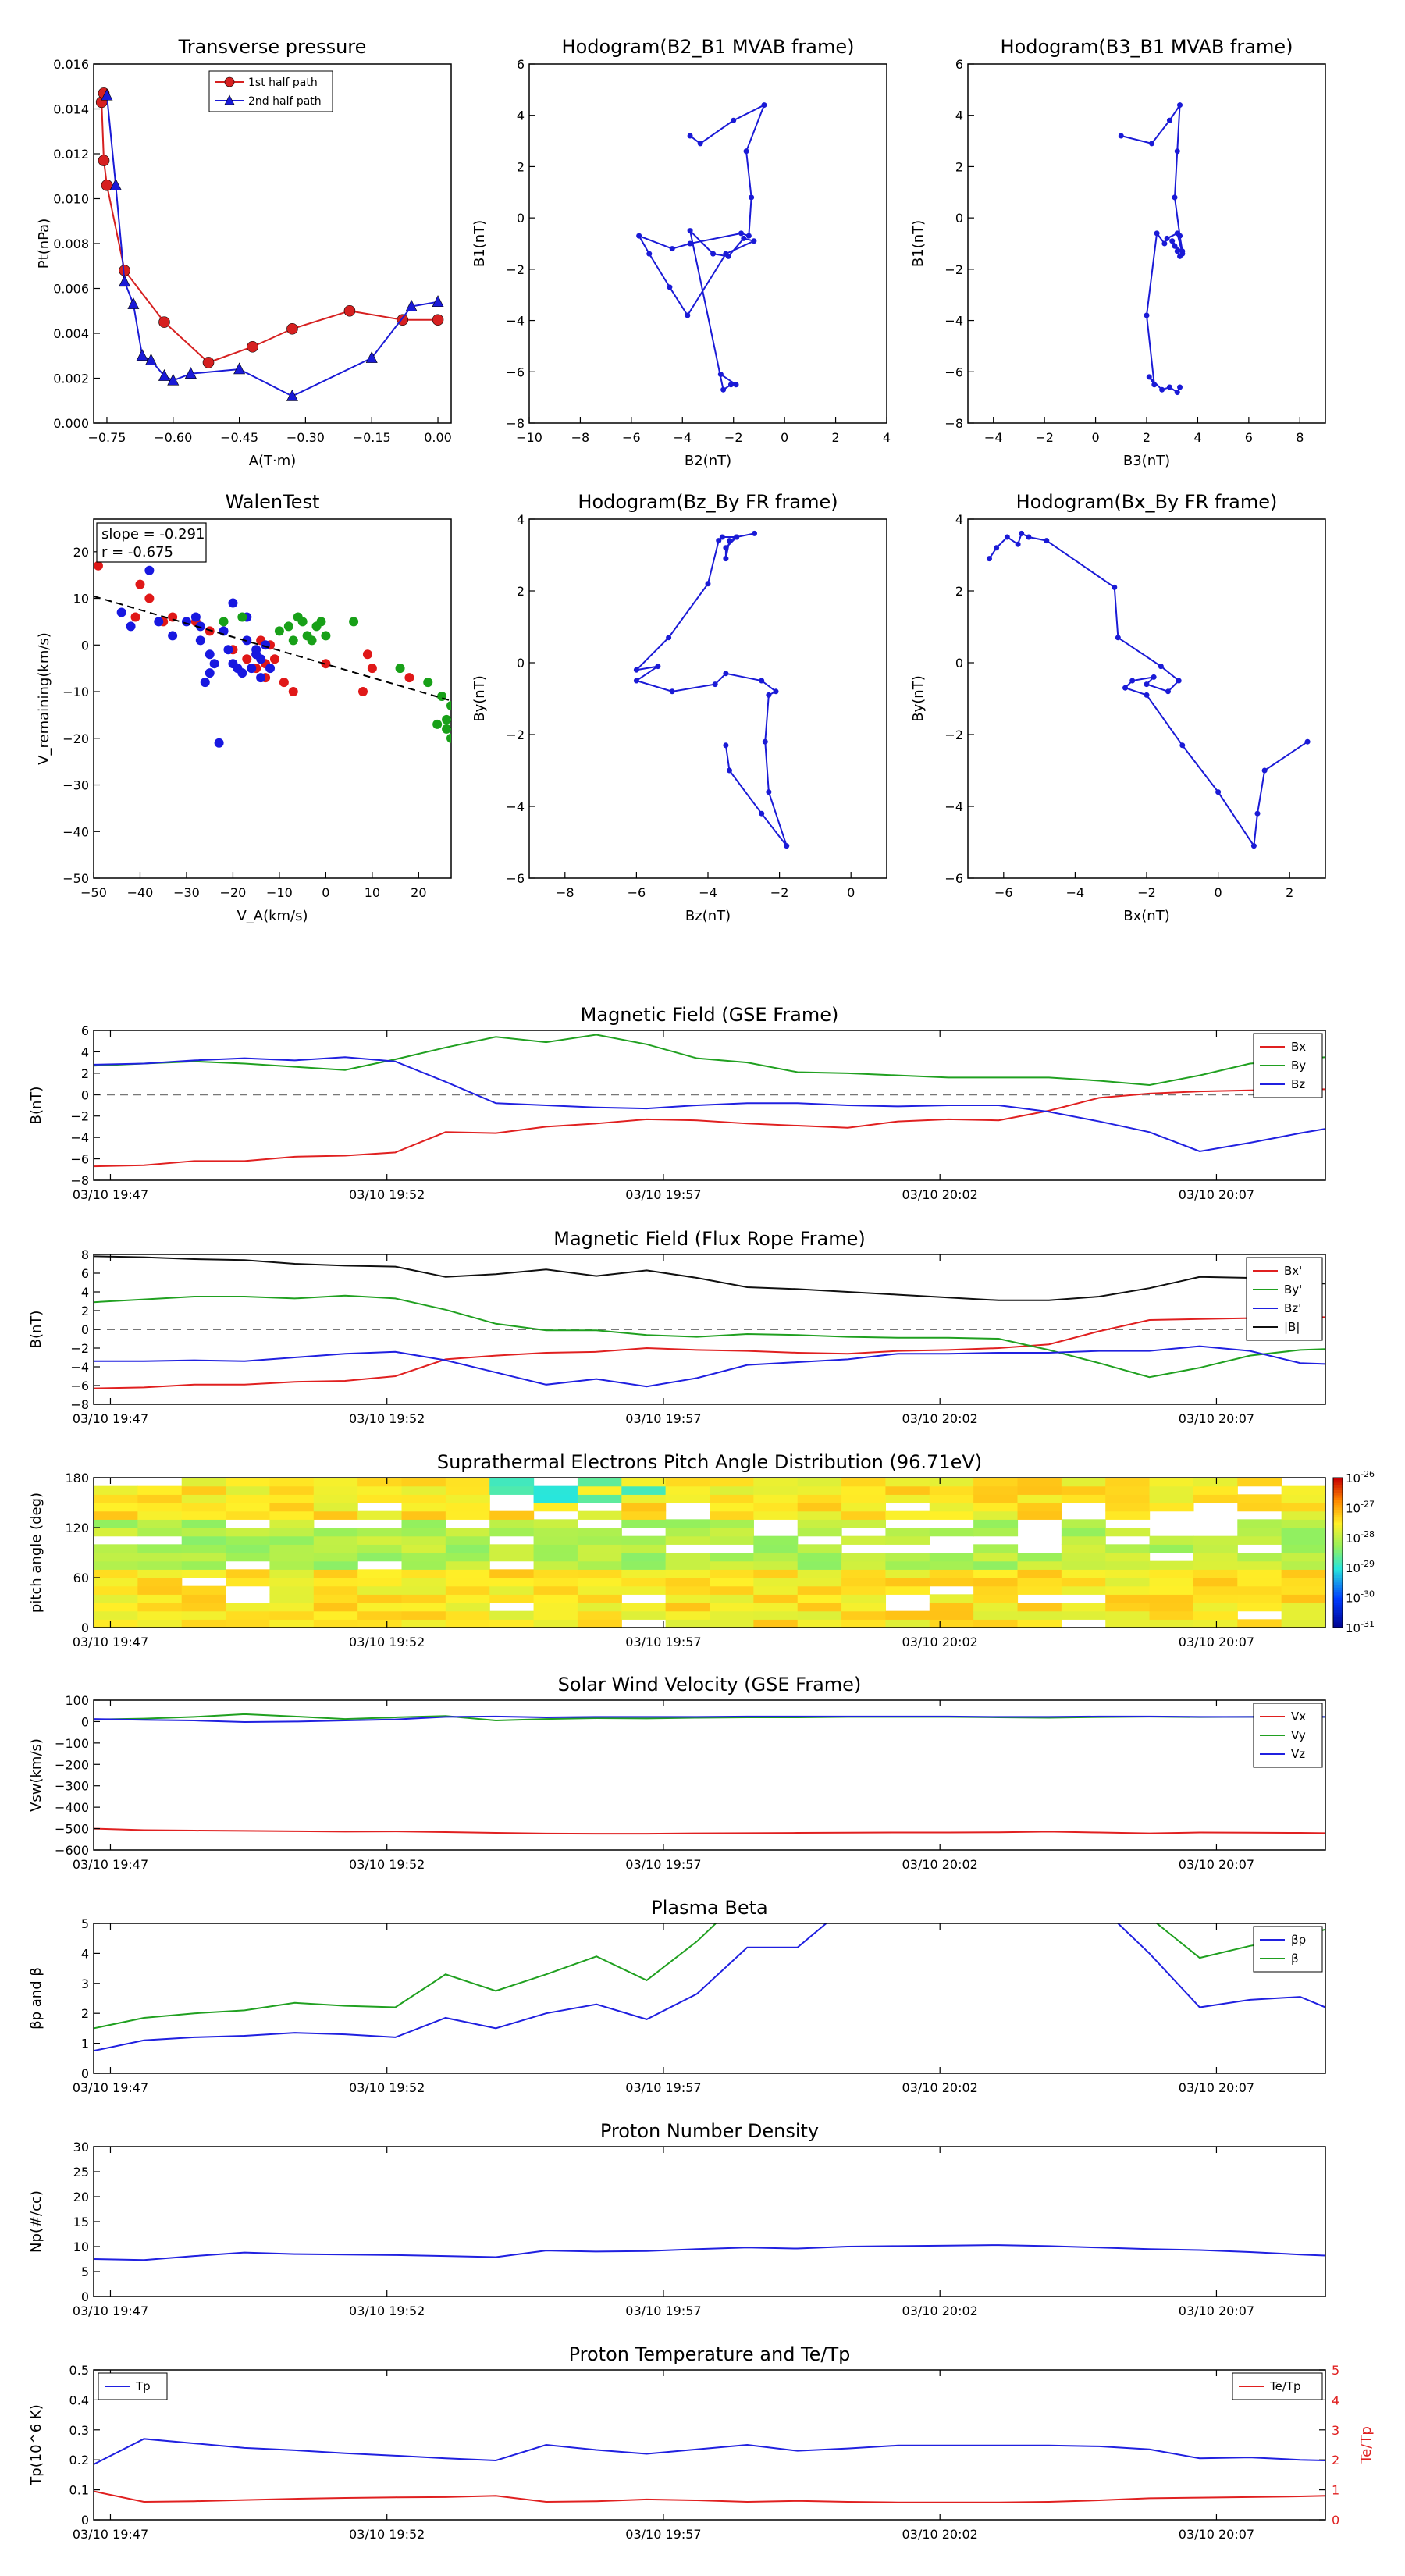  I want to click on y-tick-label: 60, so click(81, 1578).